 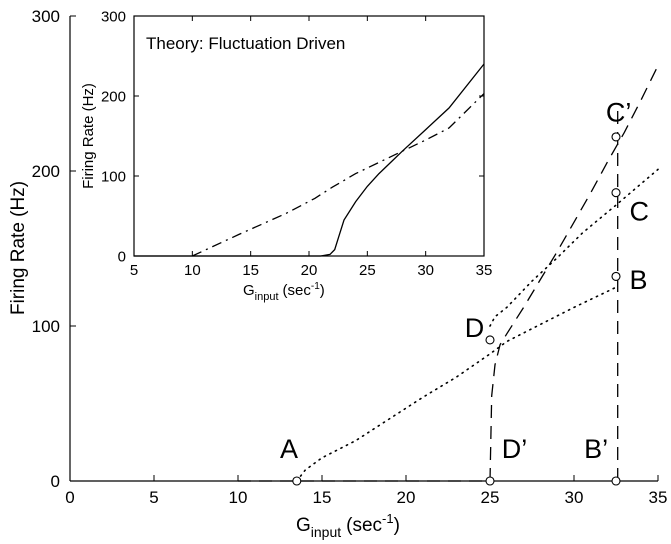 What do you see at coordinates (113, 176) in the screenshot?
I see `inset-y-tick-label: 100` at bounding box center [113, 176].